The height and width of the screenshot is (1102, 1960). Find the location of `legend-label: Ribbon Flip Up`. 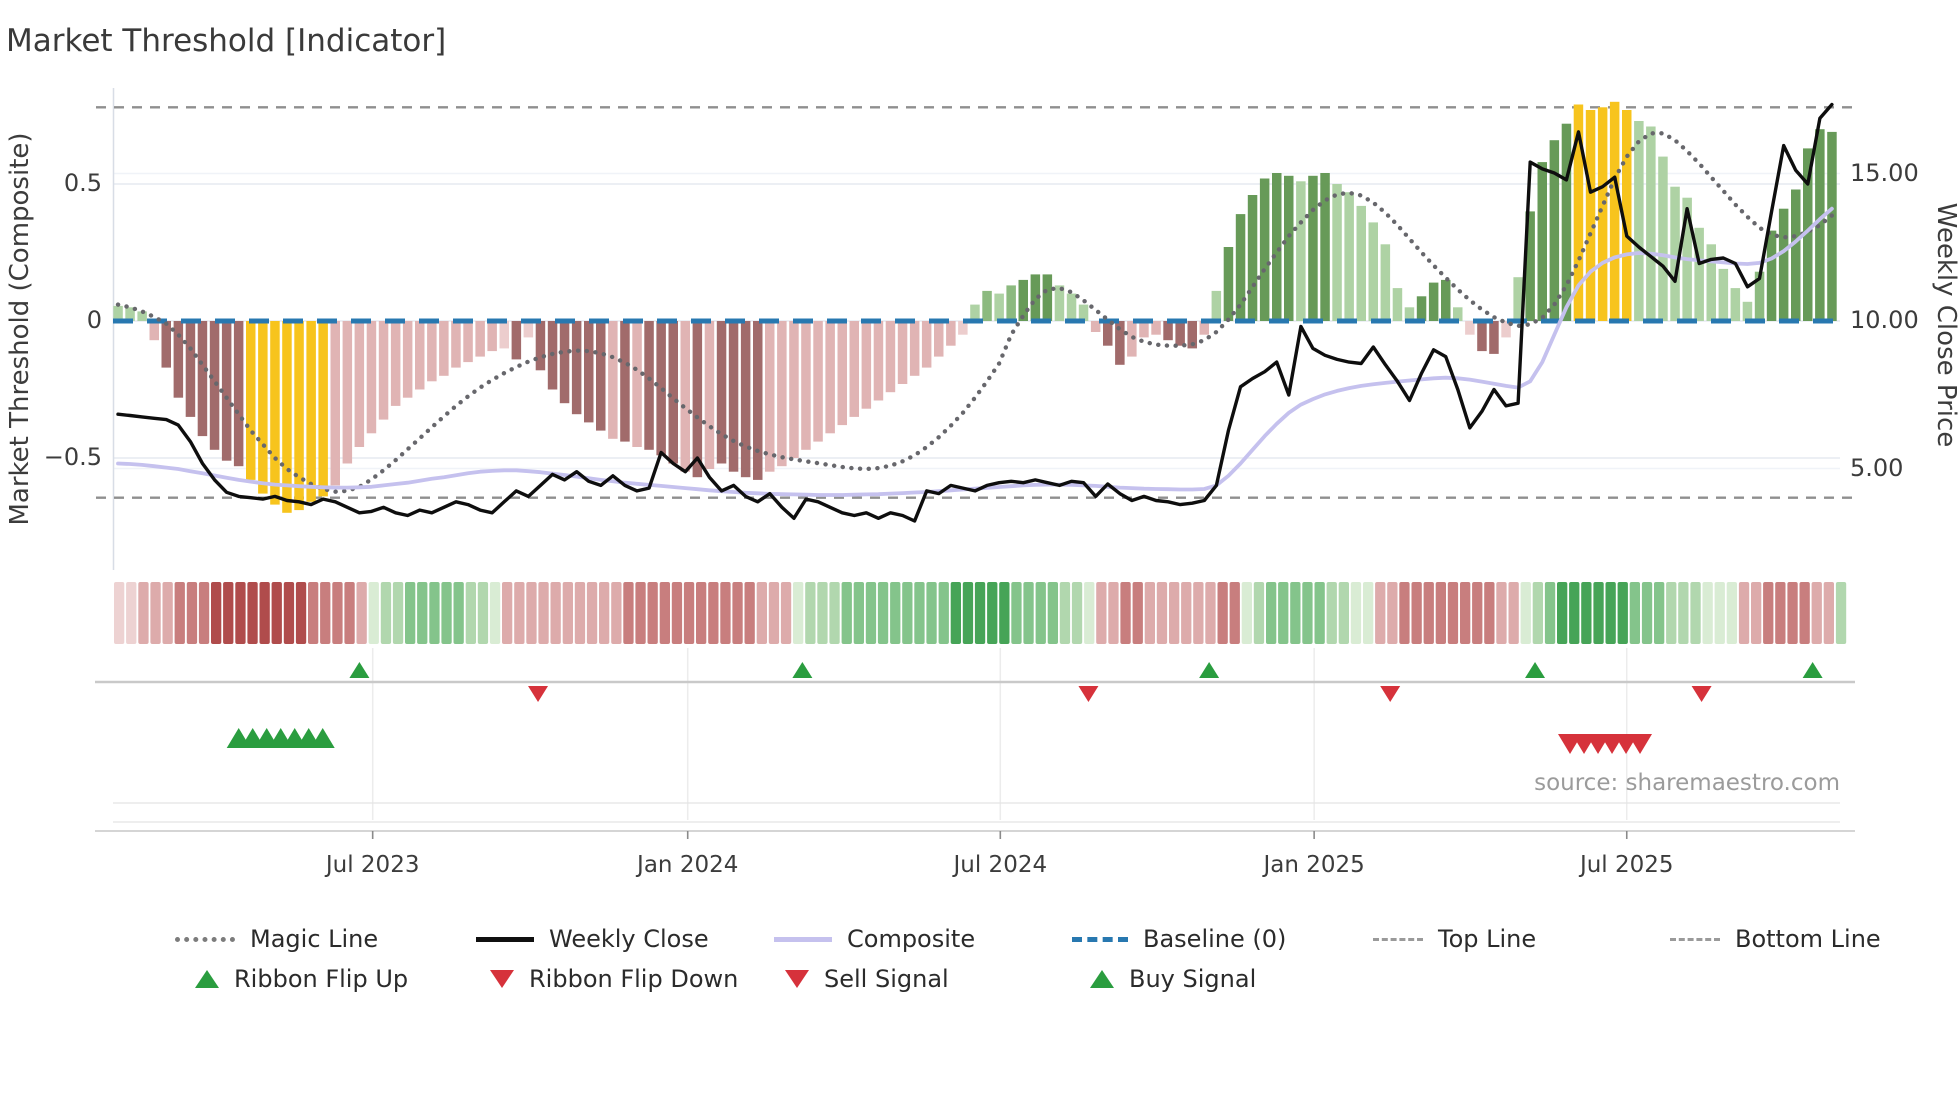

legend-label: Ribbon Flip Up is located at coordinates (321, 979).